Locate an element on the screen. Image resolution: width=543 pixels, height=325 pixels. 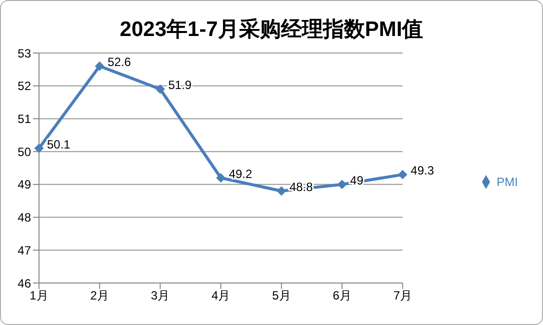
data-label: 48.8 is located at coordinates (301, 187).